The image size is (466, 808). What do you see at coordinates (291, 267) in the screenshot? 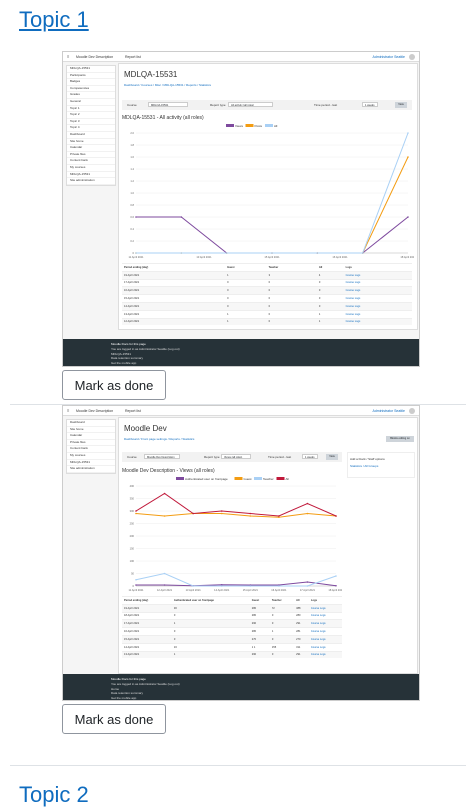
I see `column-header: Teacher` at bounding box center [291, 267].